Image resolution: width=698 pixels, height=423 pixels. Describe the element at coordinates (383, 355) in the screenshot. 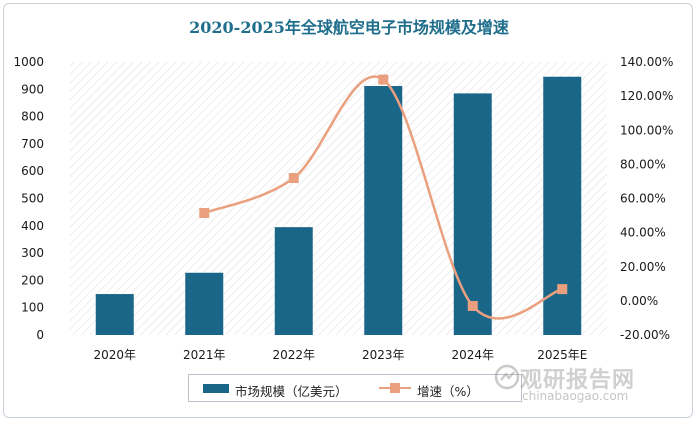

I see `x-tick-label: 2023年` at that location.